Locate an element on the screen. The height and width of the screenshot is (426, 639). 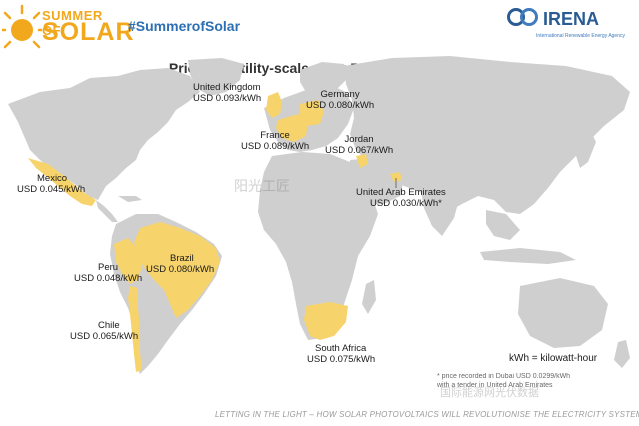
summer-of-solar-logo: SUMMER OF SOLAR is located at coordinates (67, 26).